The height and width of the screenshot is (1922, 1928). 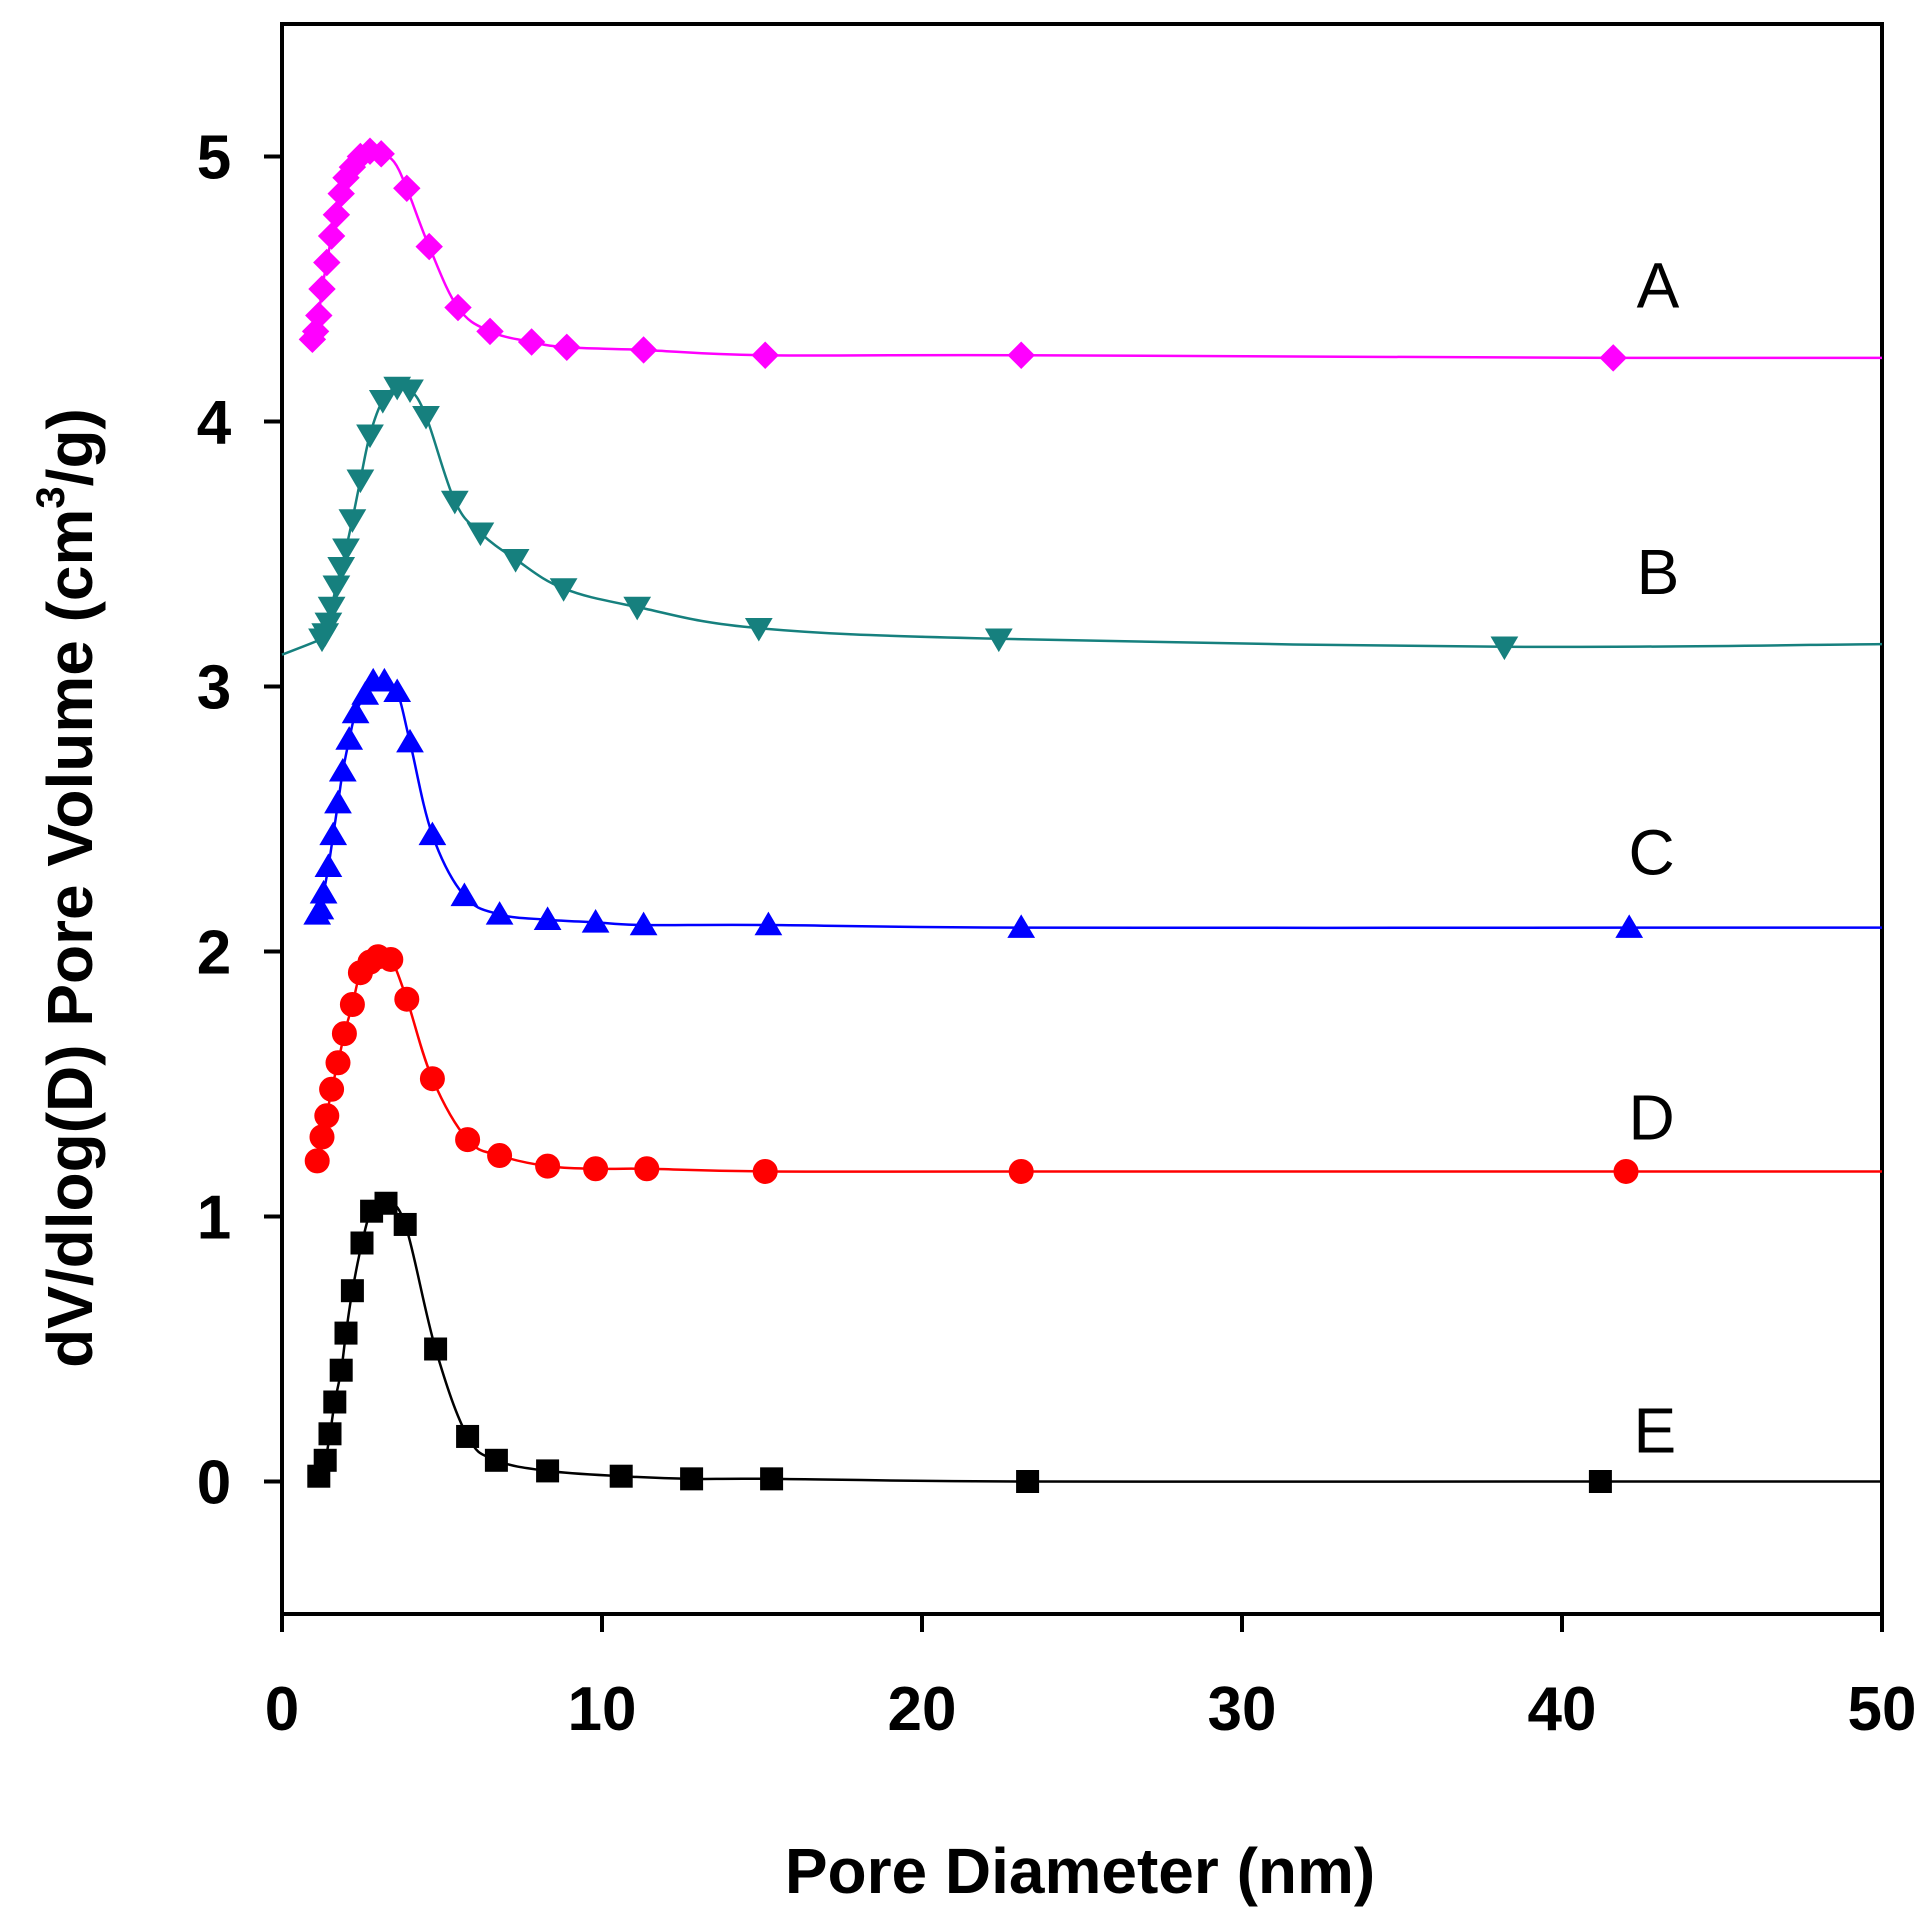 What do you see at coordinates (1882, 1709) in the screenshot?
I see `x-tick-label: 50` at bounding box center [1882, 1709].